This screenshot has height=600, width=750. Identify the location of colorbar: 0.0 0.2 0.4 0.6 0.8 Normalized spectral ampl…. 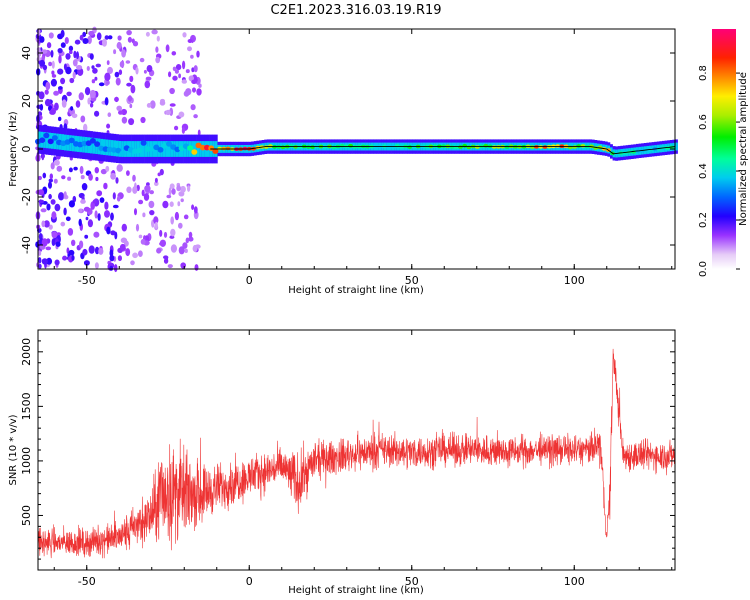
(723, 153).